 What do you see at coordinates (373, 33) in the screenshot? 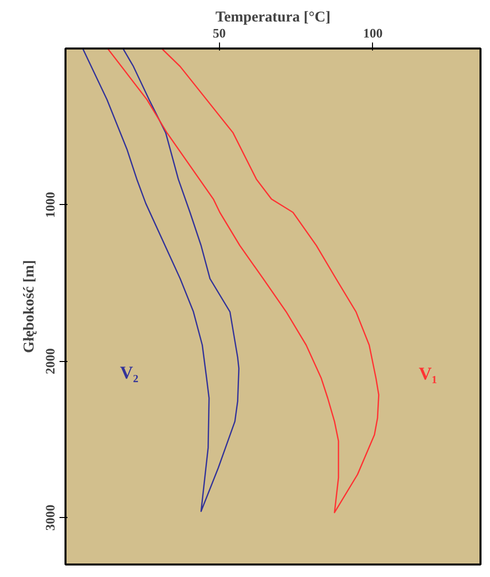
I see `x-tick-label: 100` at bounding box center [373, 33].